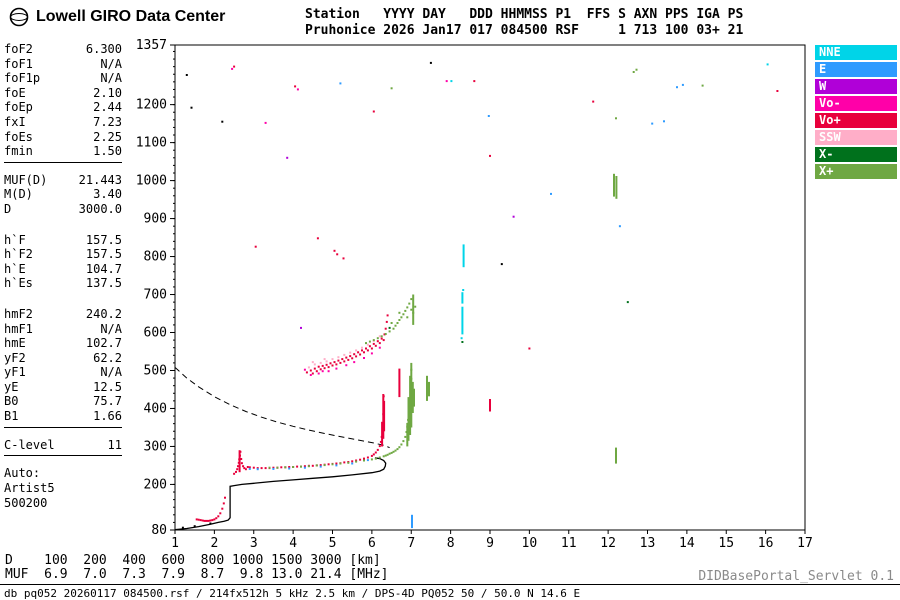 Image resolution: width=900 pixels, height=600 pixels. I want to click on y-tick-label: 900, so click(155, 219).